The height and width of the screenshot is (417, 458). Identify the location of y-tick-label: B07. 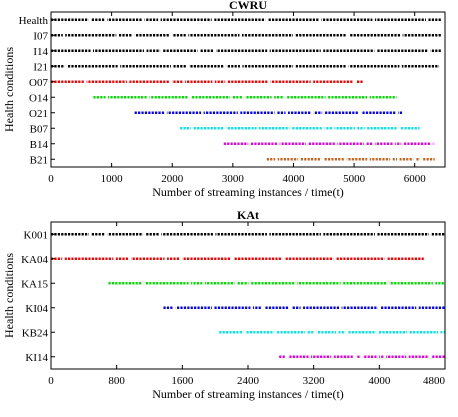
(39, 129).